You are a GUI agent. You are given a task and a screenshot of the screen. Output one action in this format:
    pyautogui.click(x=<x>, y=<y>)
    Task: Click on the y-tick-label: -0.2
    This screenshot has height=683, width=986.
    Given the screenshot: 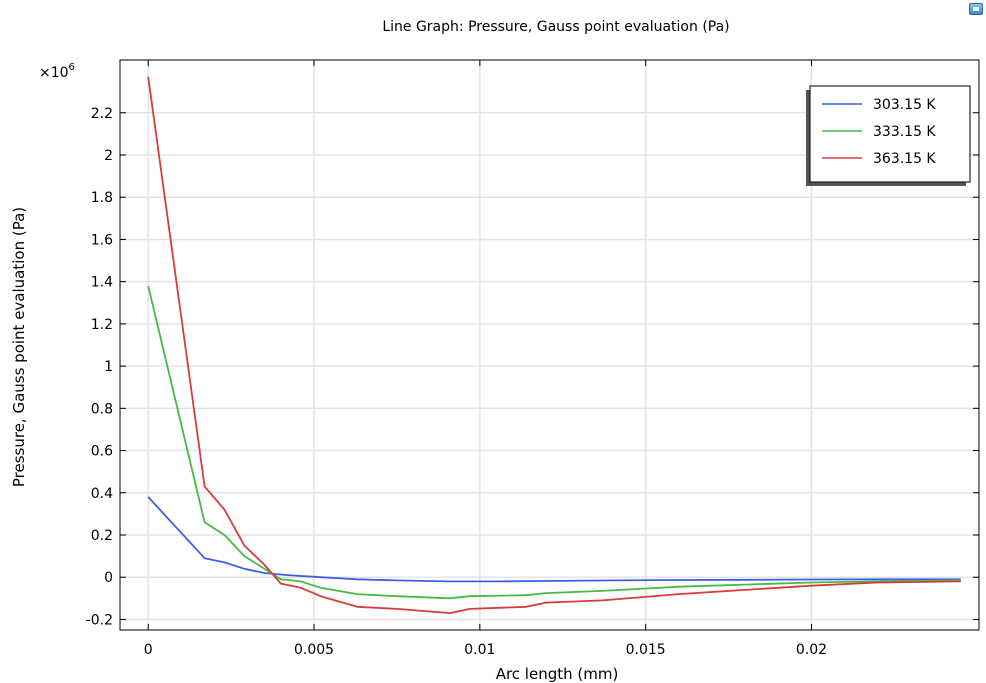 What is the action you would take?
    pyautogui.click(x=99, y=620)
    